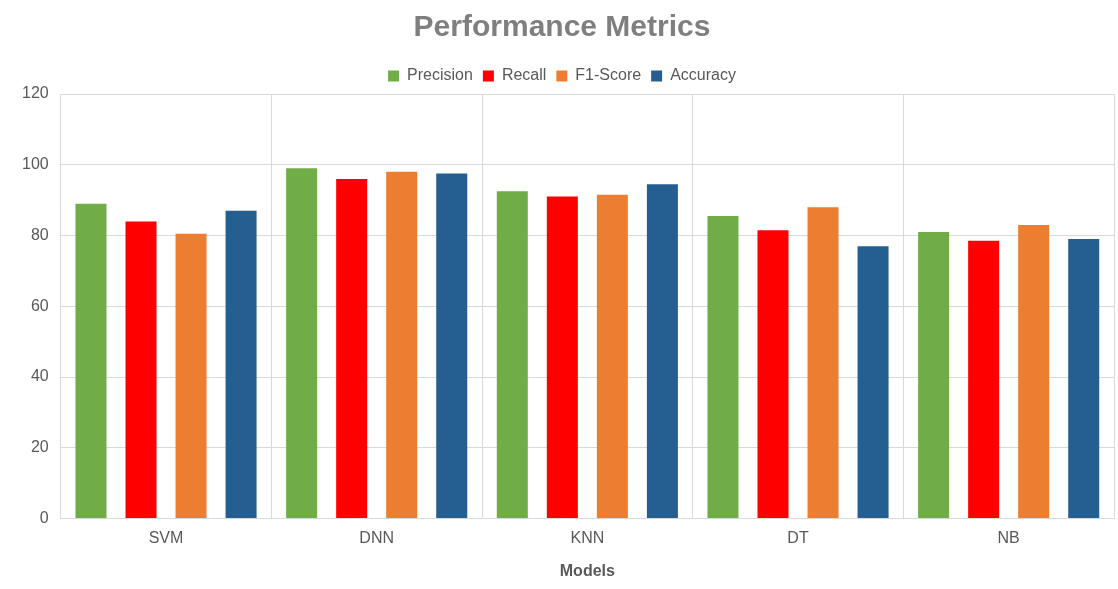 The image size is (1118, 589). Describe the element at coordinates (587, 537) in the screenshot. I see `x-tick-label: KNN` at that location.